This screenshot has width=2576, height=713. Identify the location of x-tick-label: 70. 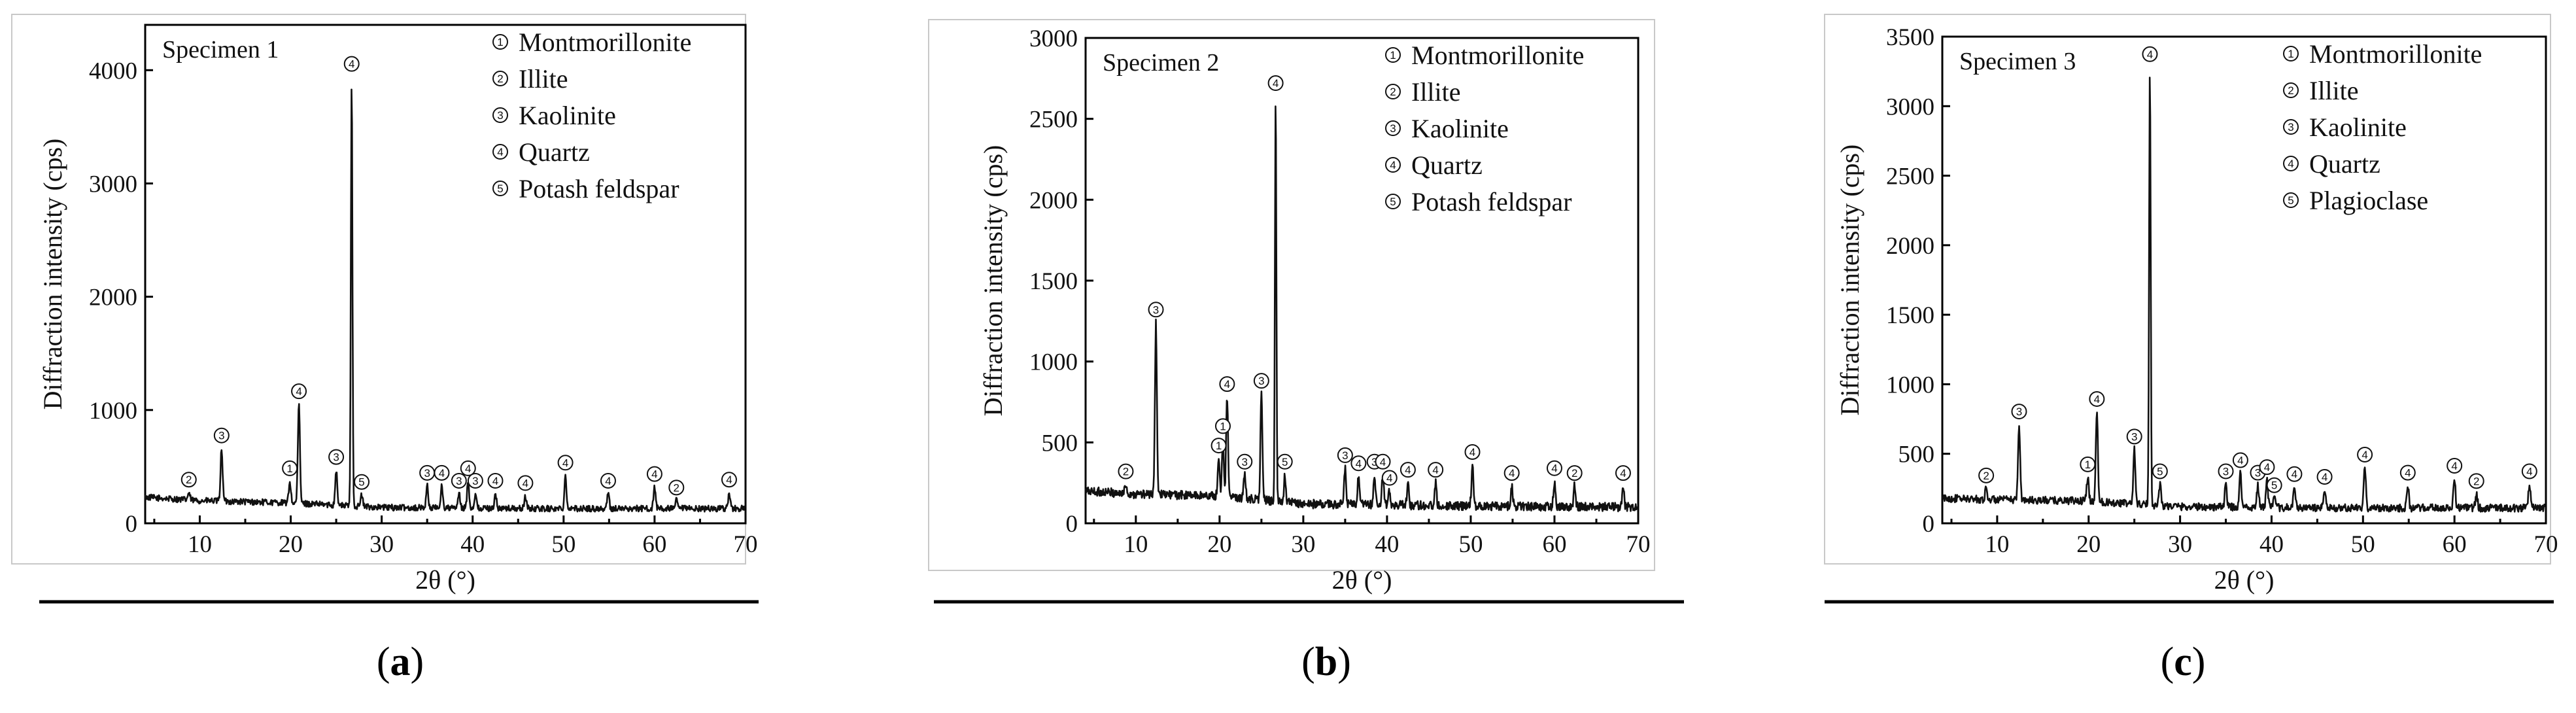
(746, 544).